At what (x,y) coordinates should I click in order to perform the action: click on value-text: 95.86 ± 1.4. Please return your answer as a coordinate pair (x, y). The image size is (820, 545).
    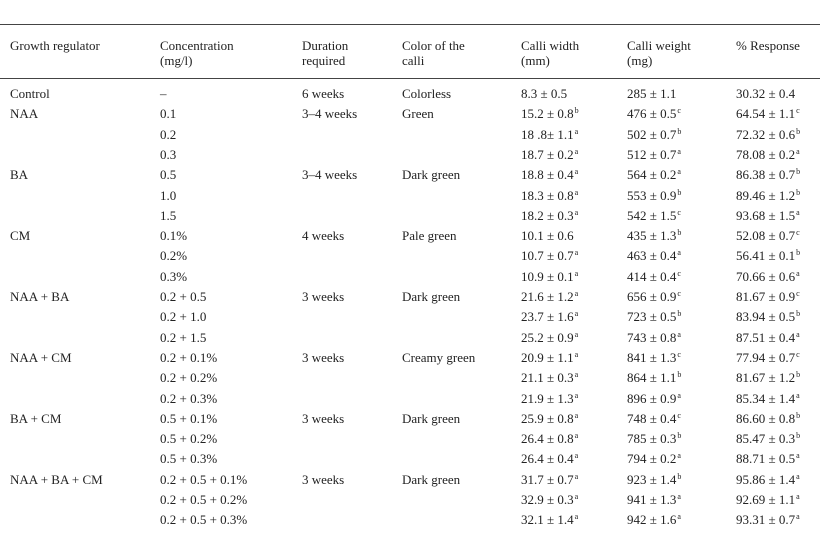
    Looking at the image, I should click on (766, 479).